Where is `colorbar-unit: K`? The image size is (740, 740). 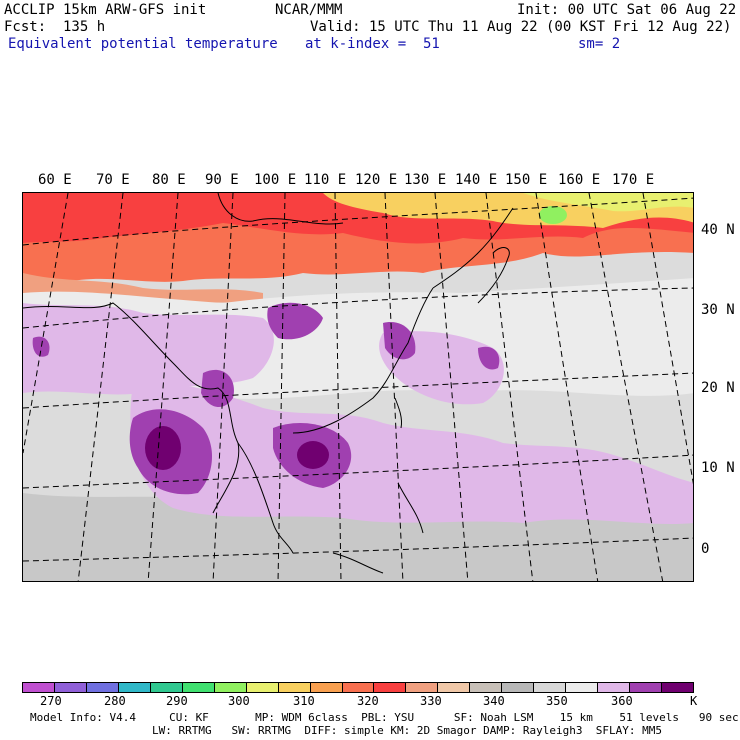 colorbar-unit: K is located at coordinates (694, 701).